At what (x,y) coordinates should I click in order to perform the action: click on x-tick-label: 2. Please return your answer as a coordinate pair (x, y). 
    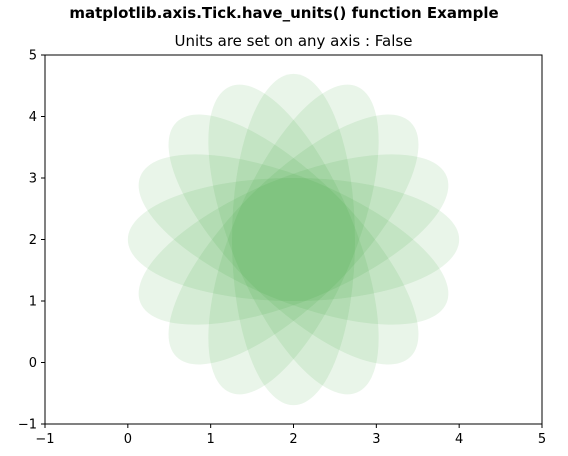
    Looking at the image, I should click on (293, 439).